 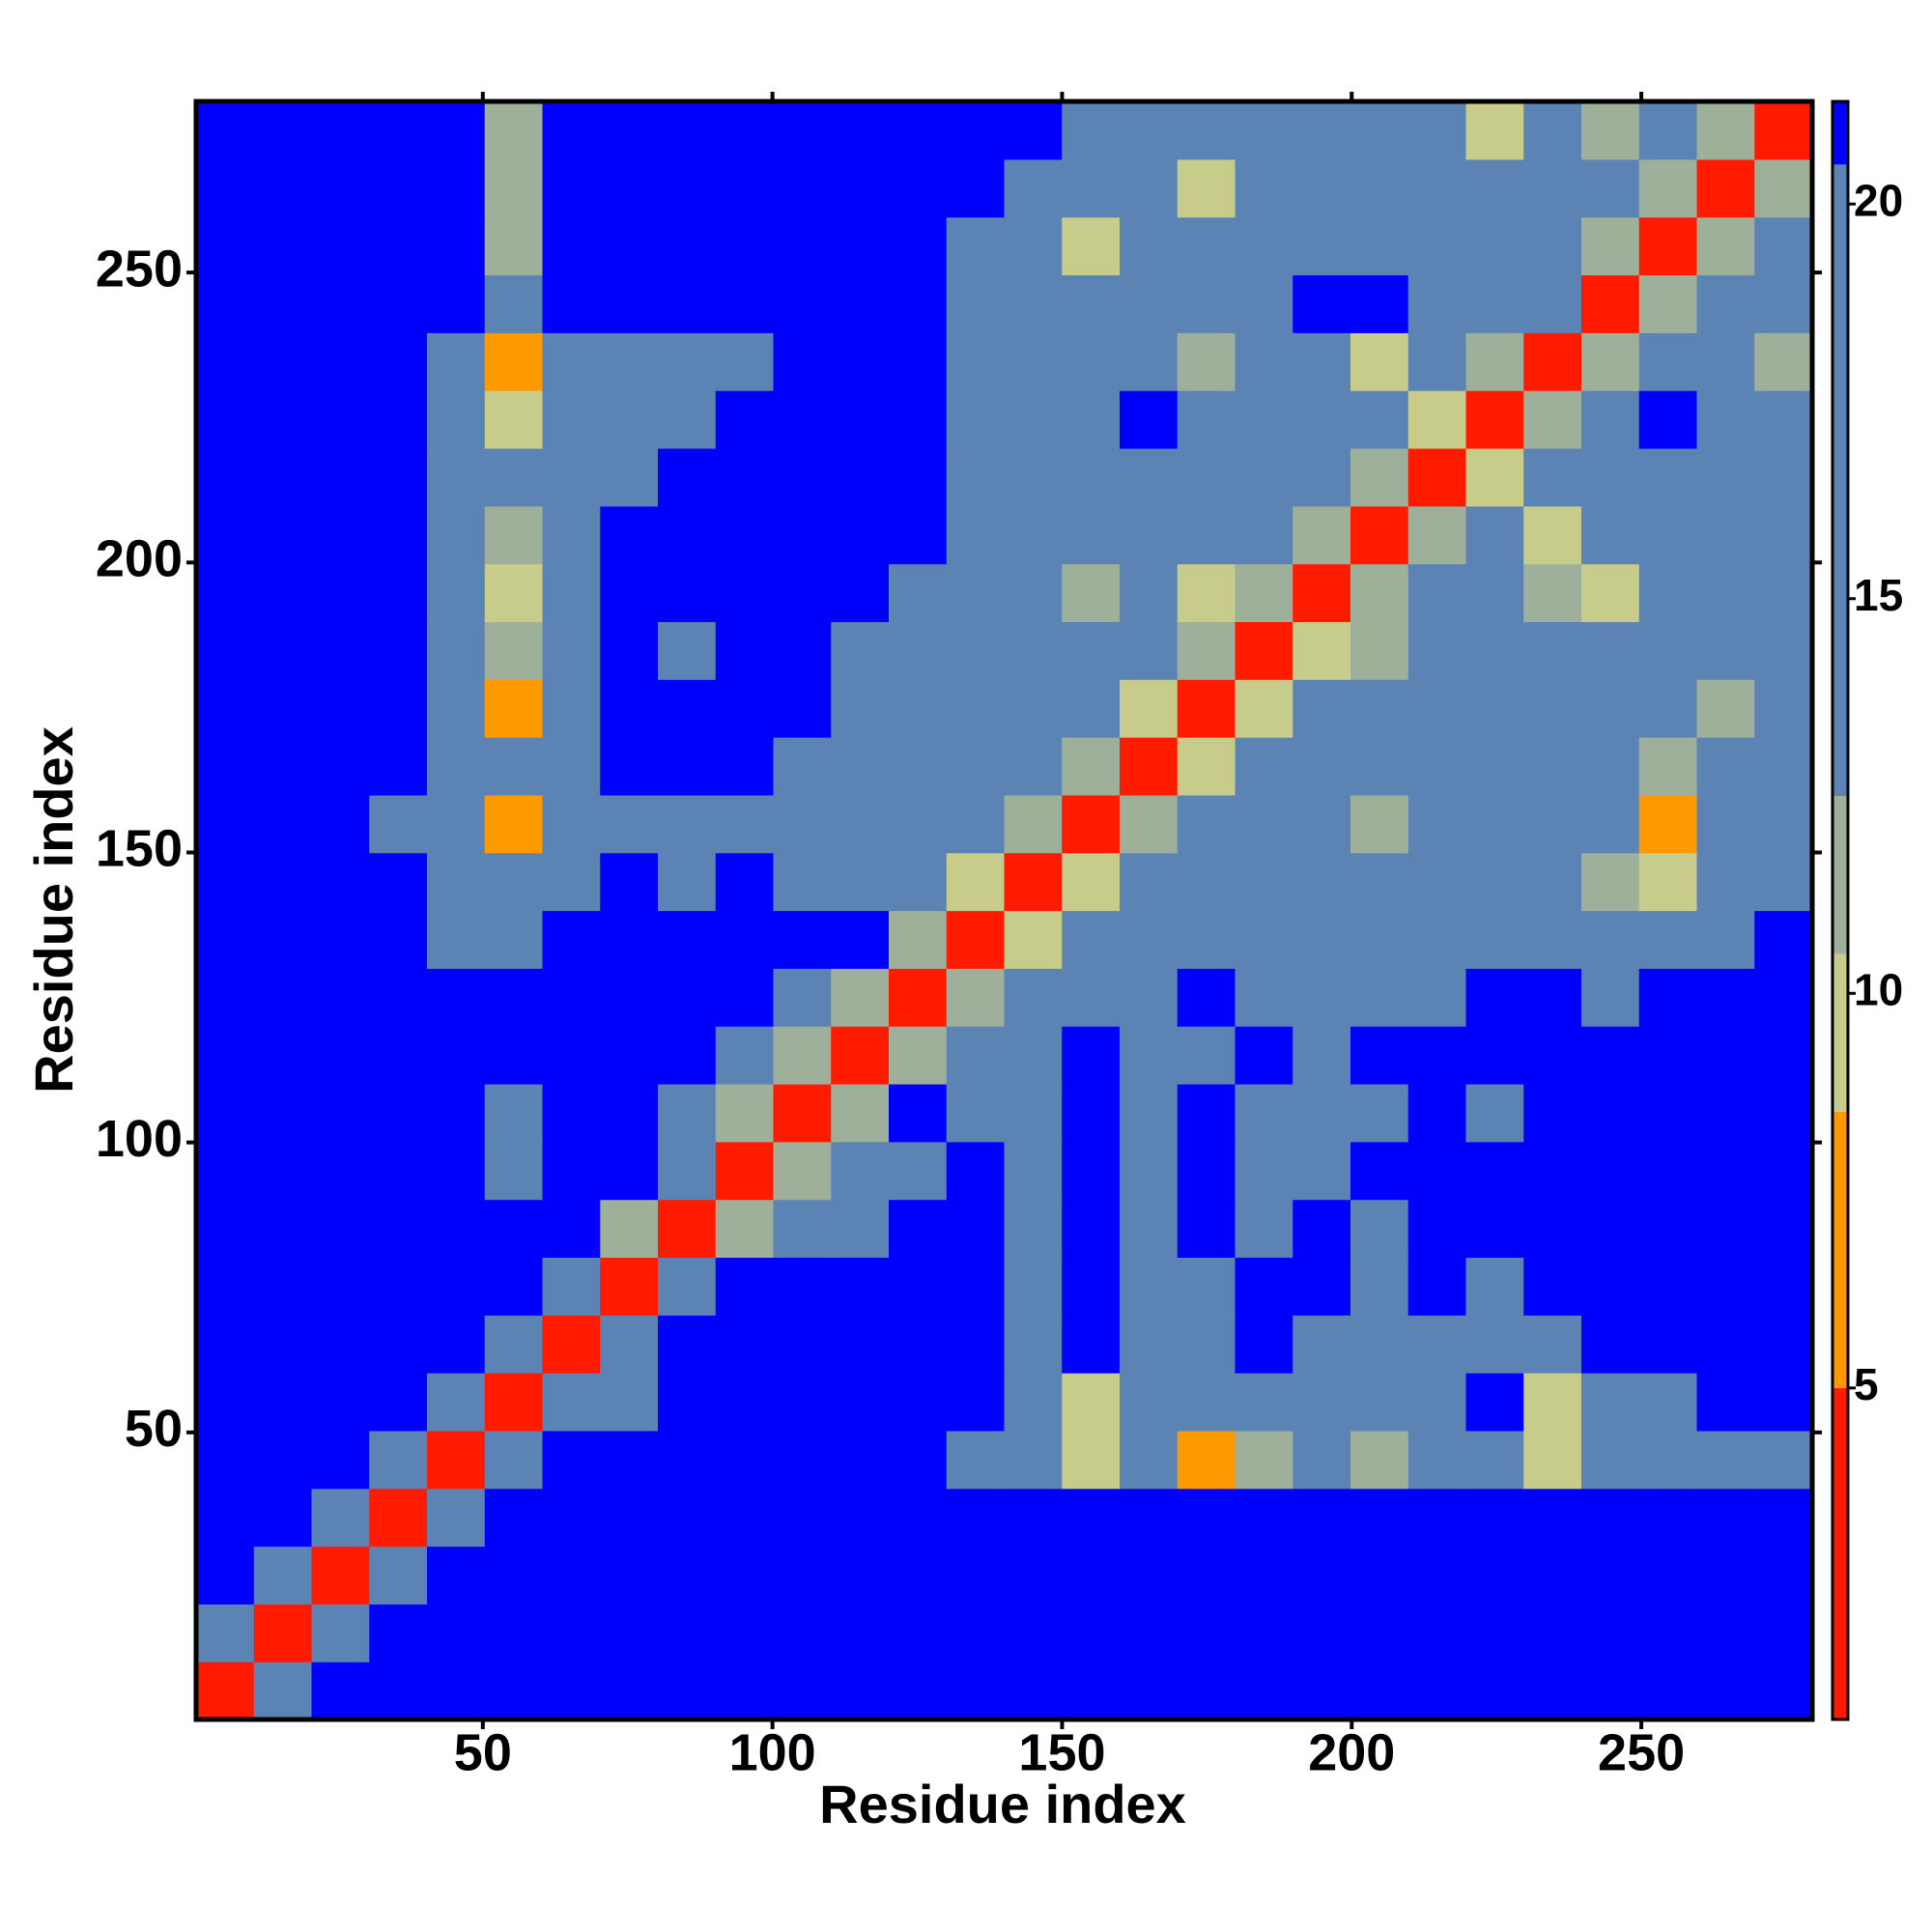 I want to click on colorbar-tick-label: 10, so click(x=1878, y=989).